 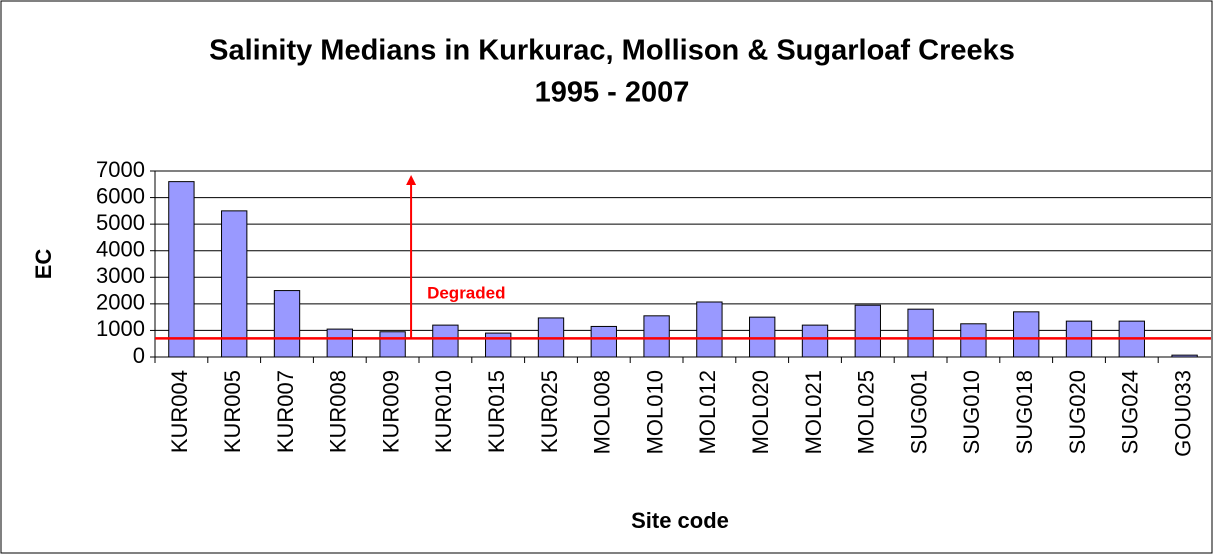 I want to click on x-tick-label: GOU033, so click(x=1182, y=413).